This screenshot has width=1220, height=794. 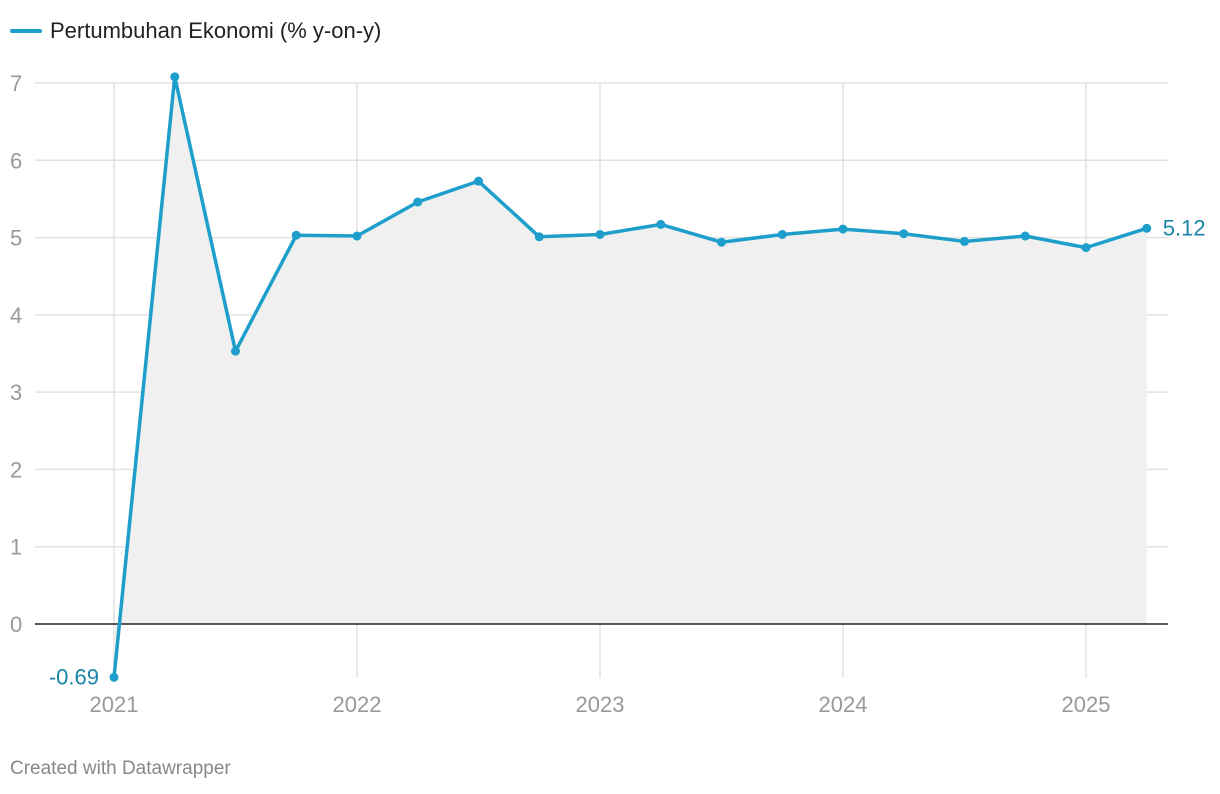 What do you see at coordinates (1184, 227) in the screenshot?
I see `data-label: 5.12` at bounding box center [1184, 227].